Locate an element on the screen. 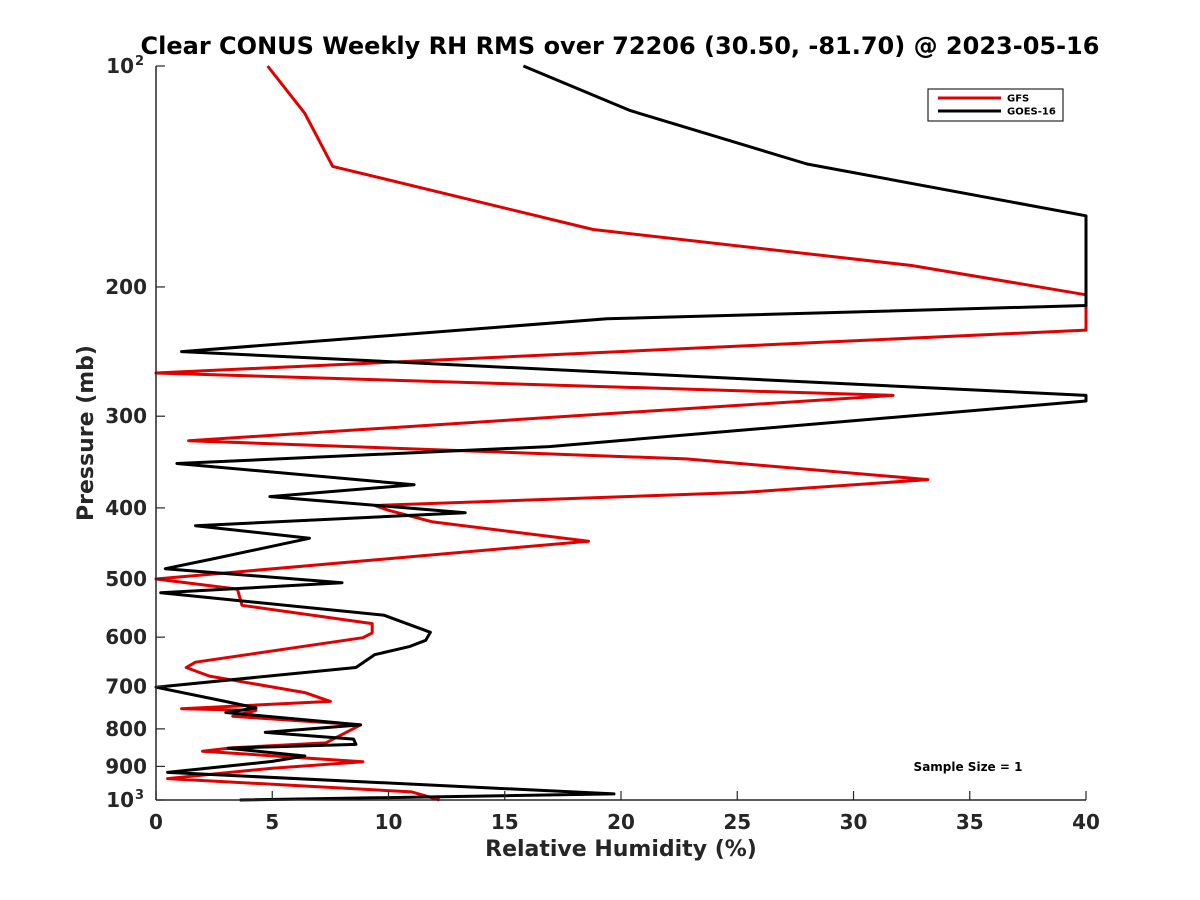  y-axis-label: Pressure (mb) is located at coordinates (86, 433).